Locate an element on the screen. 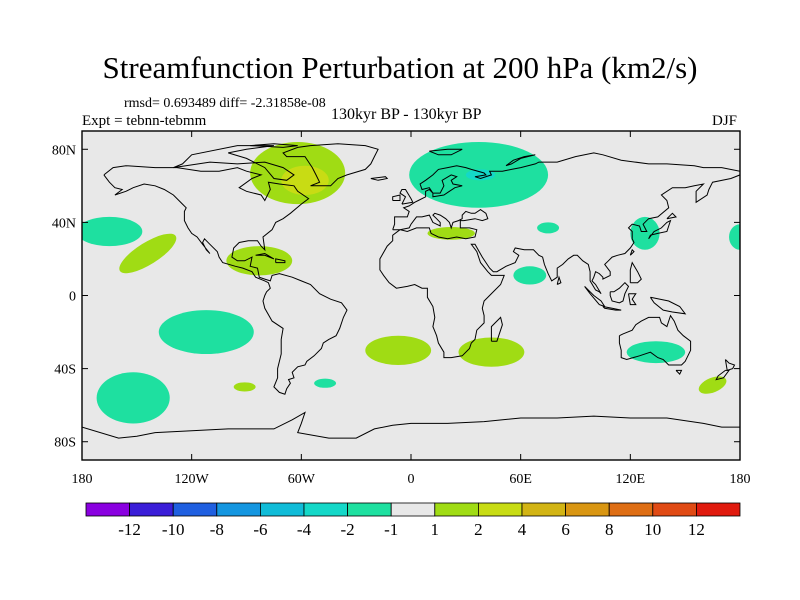 This screenshot has height=600, width=800. lat-tick-label: 80S is located at coordinates (65, 443).